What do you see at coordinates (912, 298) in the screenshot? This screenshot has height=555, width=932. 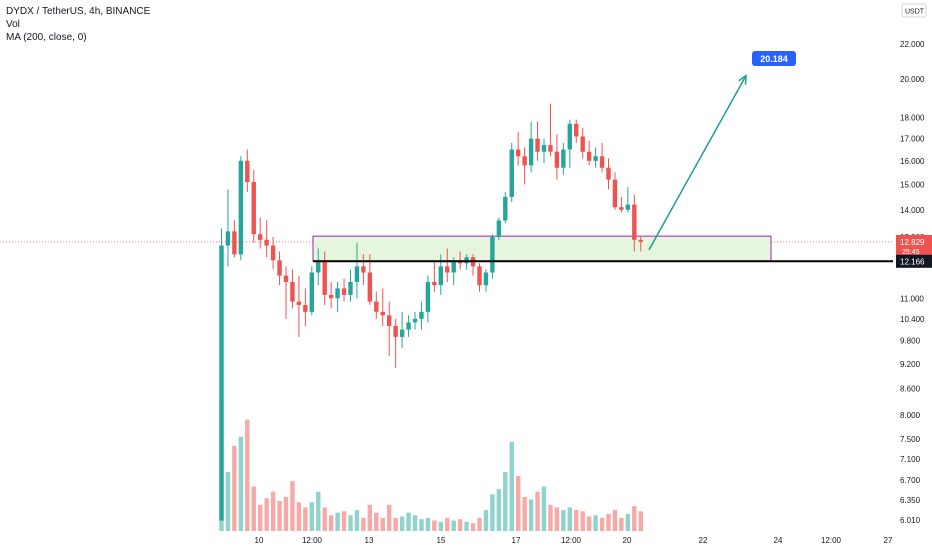 I see `price-axis-label: 11.000` at bounding box center [912, 298].